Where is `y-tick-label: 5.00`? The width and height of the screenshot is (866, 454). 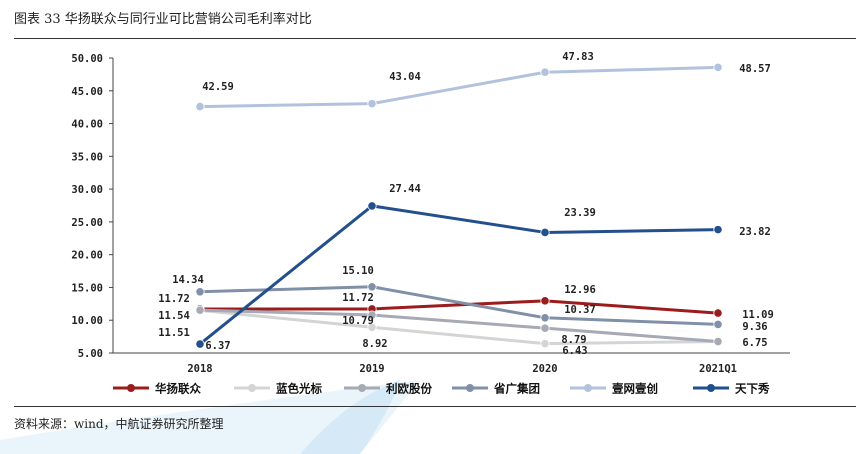 y-tick-label: 5.00 is located at coordinates (90, 354).